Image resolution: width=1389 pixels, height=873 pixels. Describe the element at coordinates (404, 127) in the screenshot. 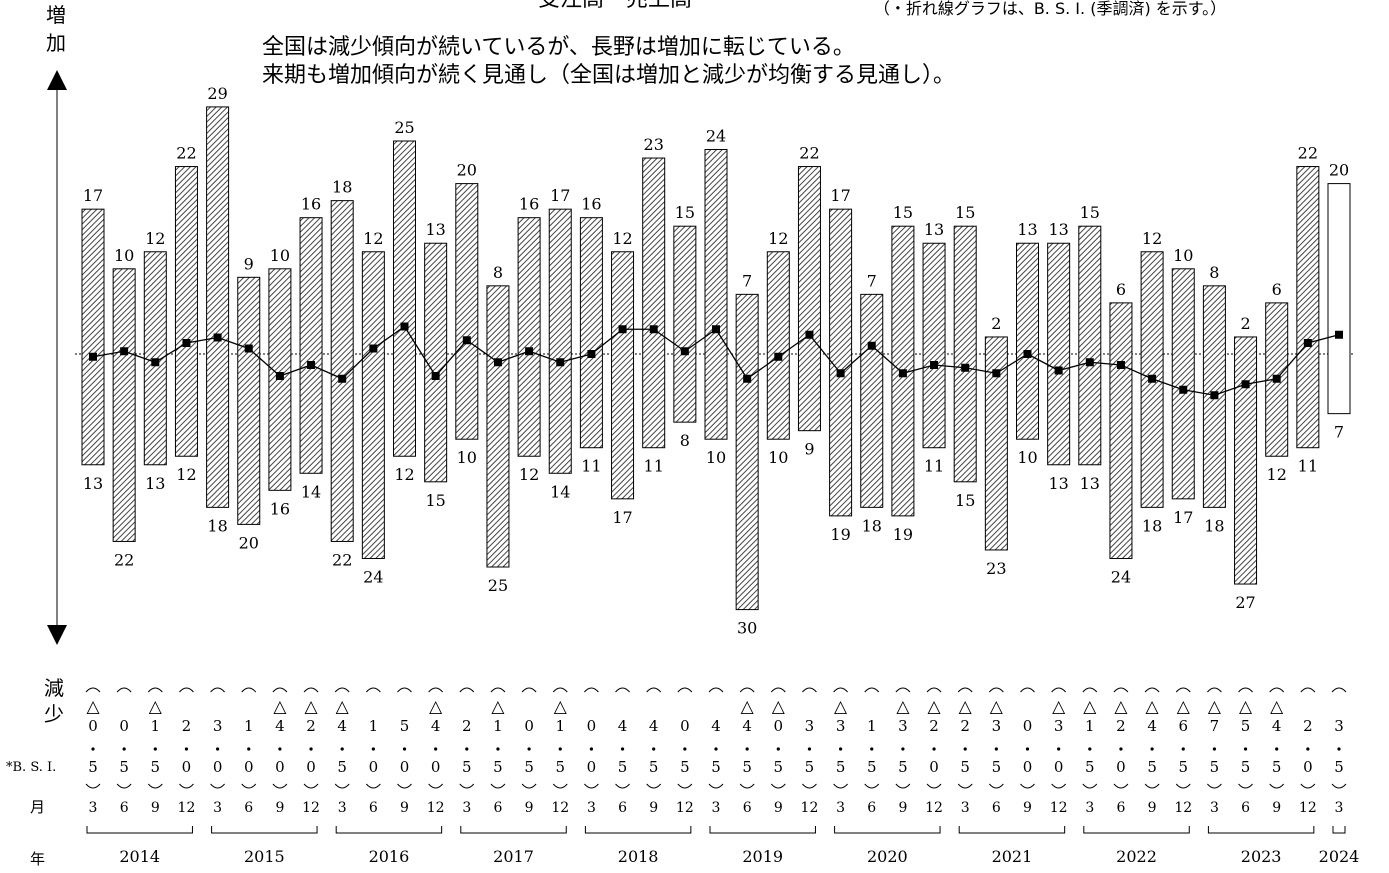

I see `bar-increase-label: 25` at that location.